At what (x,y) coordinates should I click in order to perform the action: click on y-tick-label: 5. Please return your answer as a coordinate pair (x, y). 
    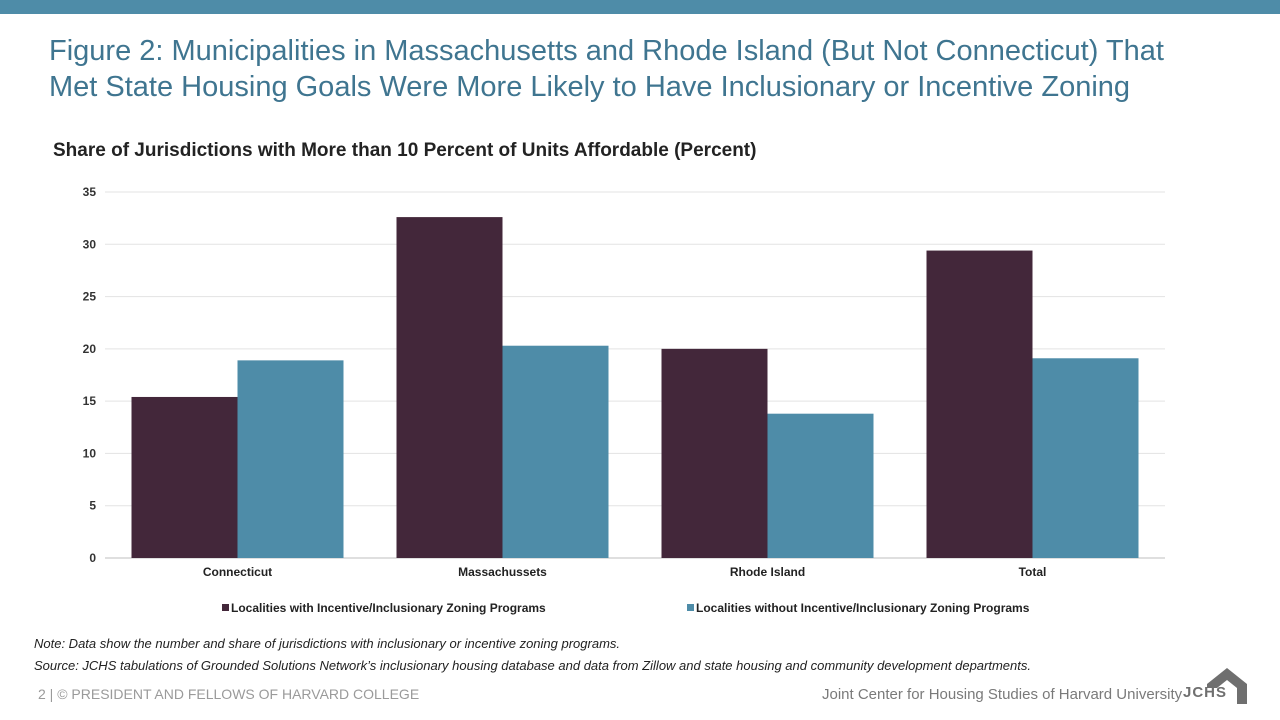
    Looking at the image, I should click on (92, 506).